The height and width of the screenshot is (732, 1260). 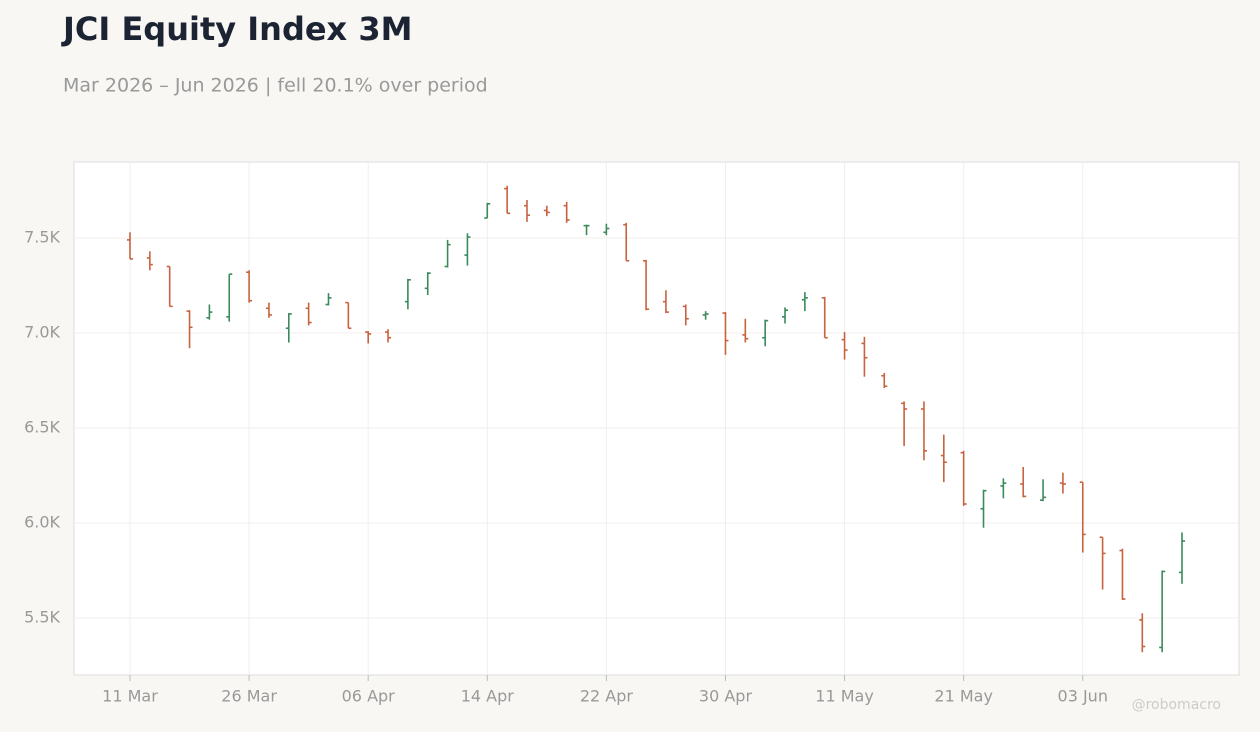 I want to click on x-tick-label: 11 May, so click(x=844, y=696).